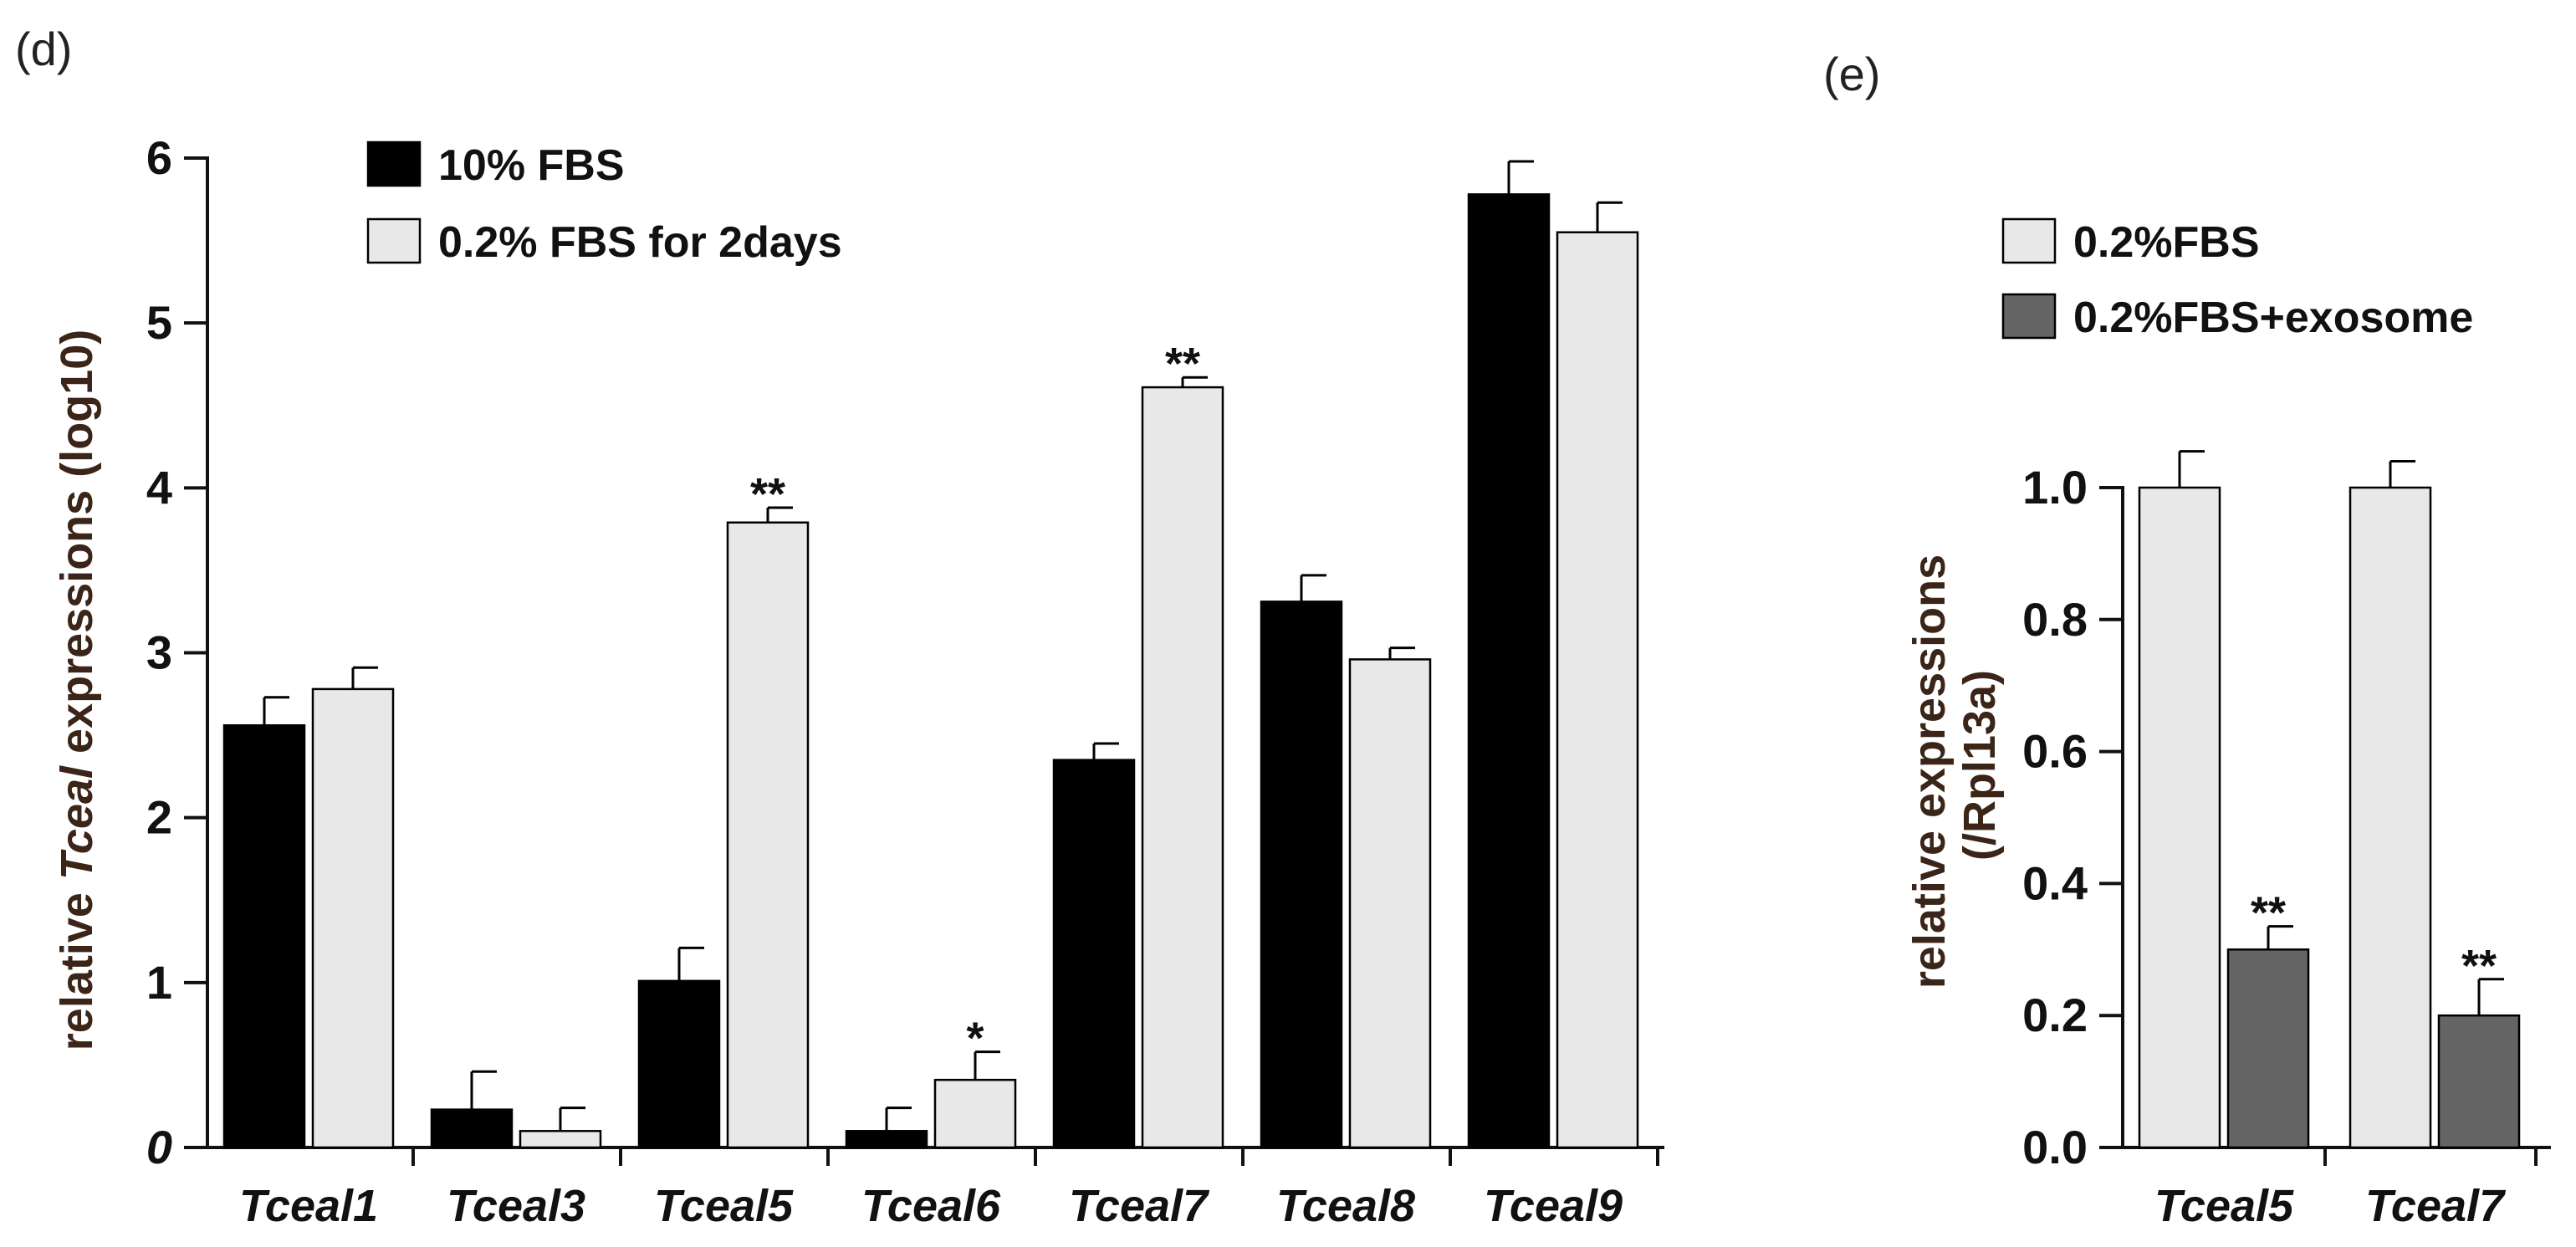 This screenshot has width=2576, height=1247. What do you see at coordinates (159, 652) in the screenshot?
I see `undefined-y-tick-label: 3` at bounding box center [159, 652].